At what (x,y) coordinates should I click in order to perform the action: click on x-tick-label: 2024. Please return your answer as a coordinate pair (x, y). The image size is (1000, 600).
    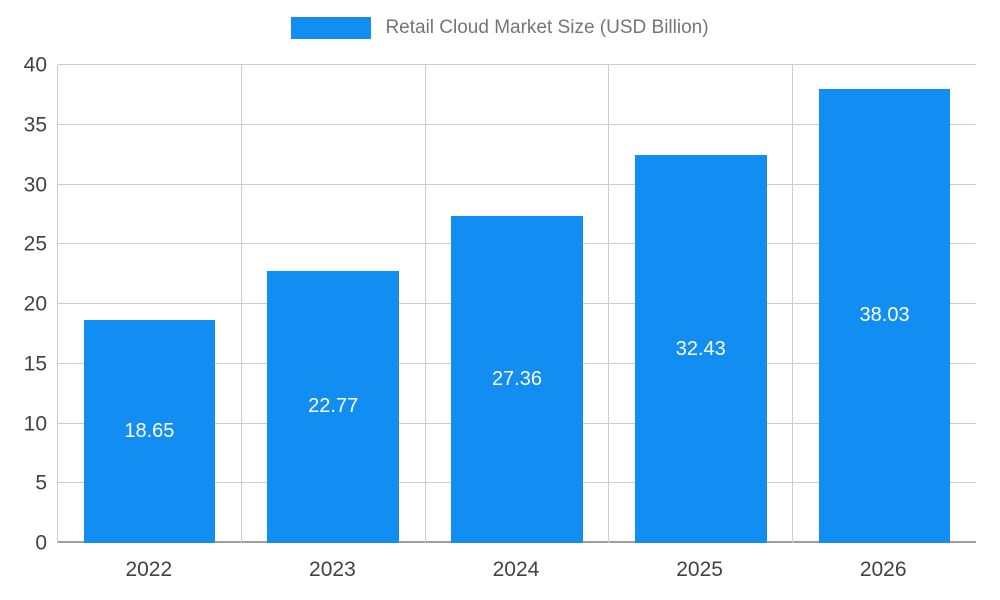
    Looking at the image, I should click on (516, 569).